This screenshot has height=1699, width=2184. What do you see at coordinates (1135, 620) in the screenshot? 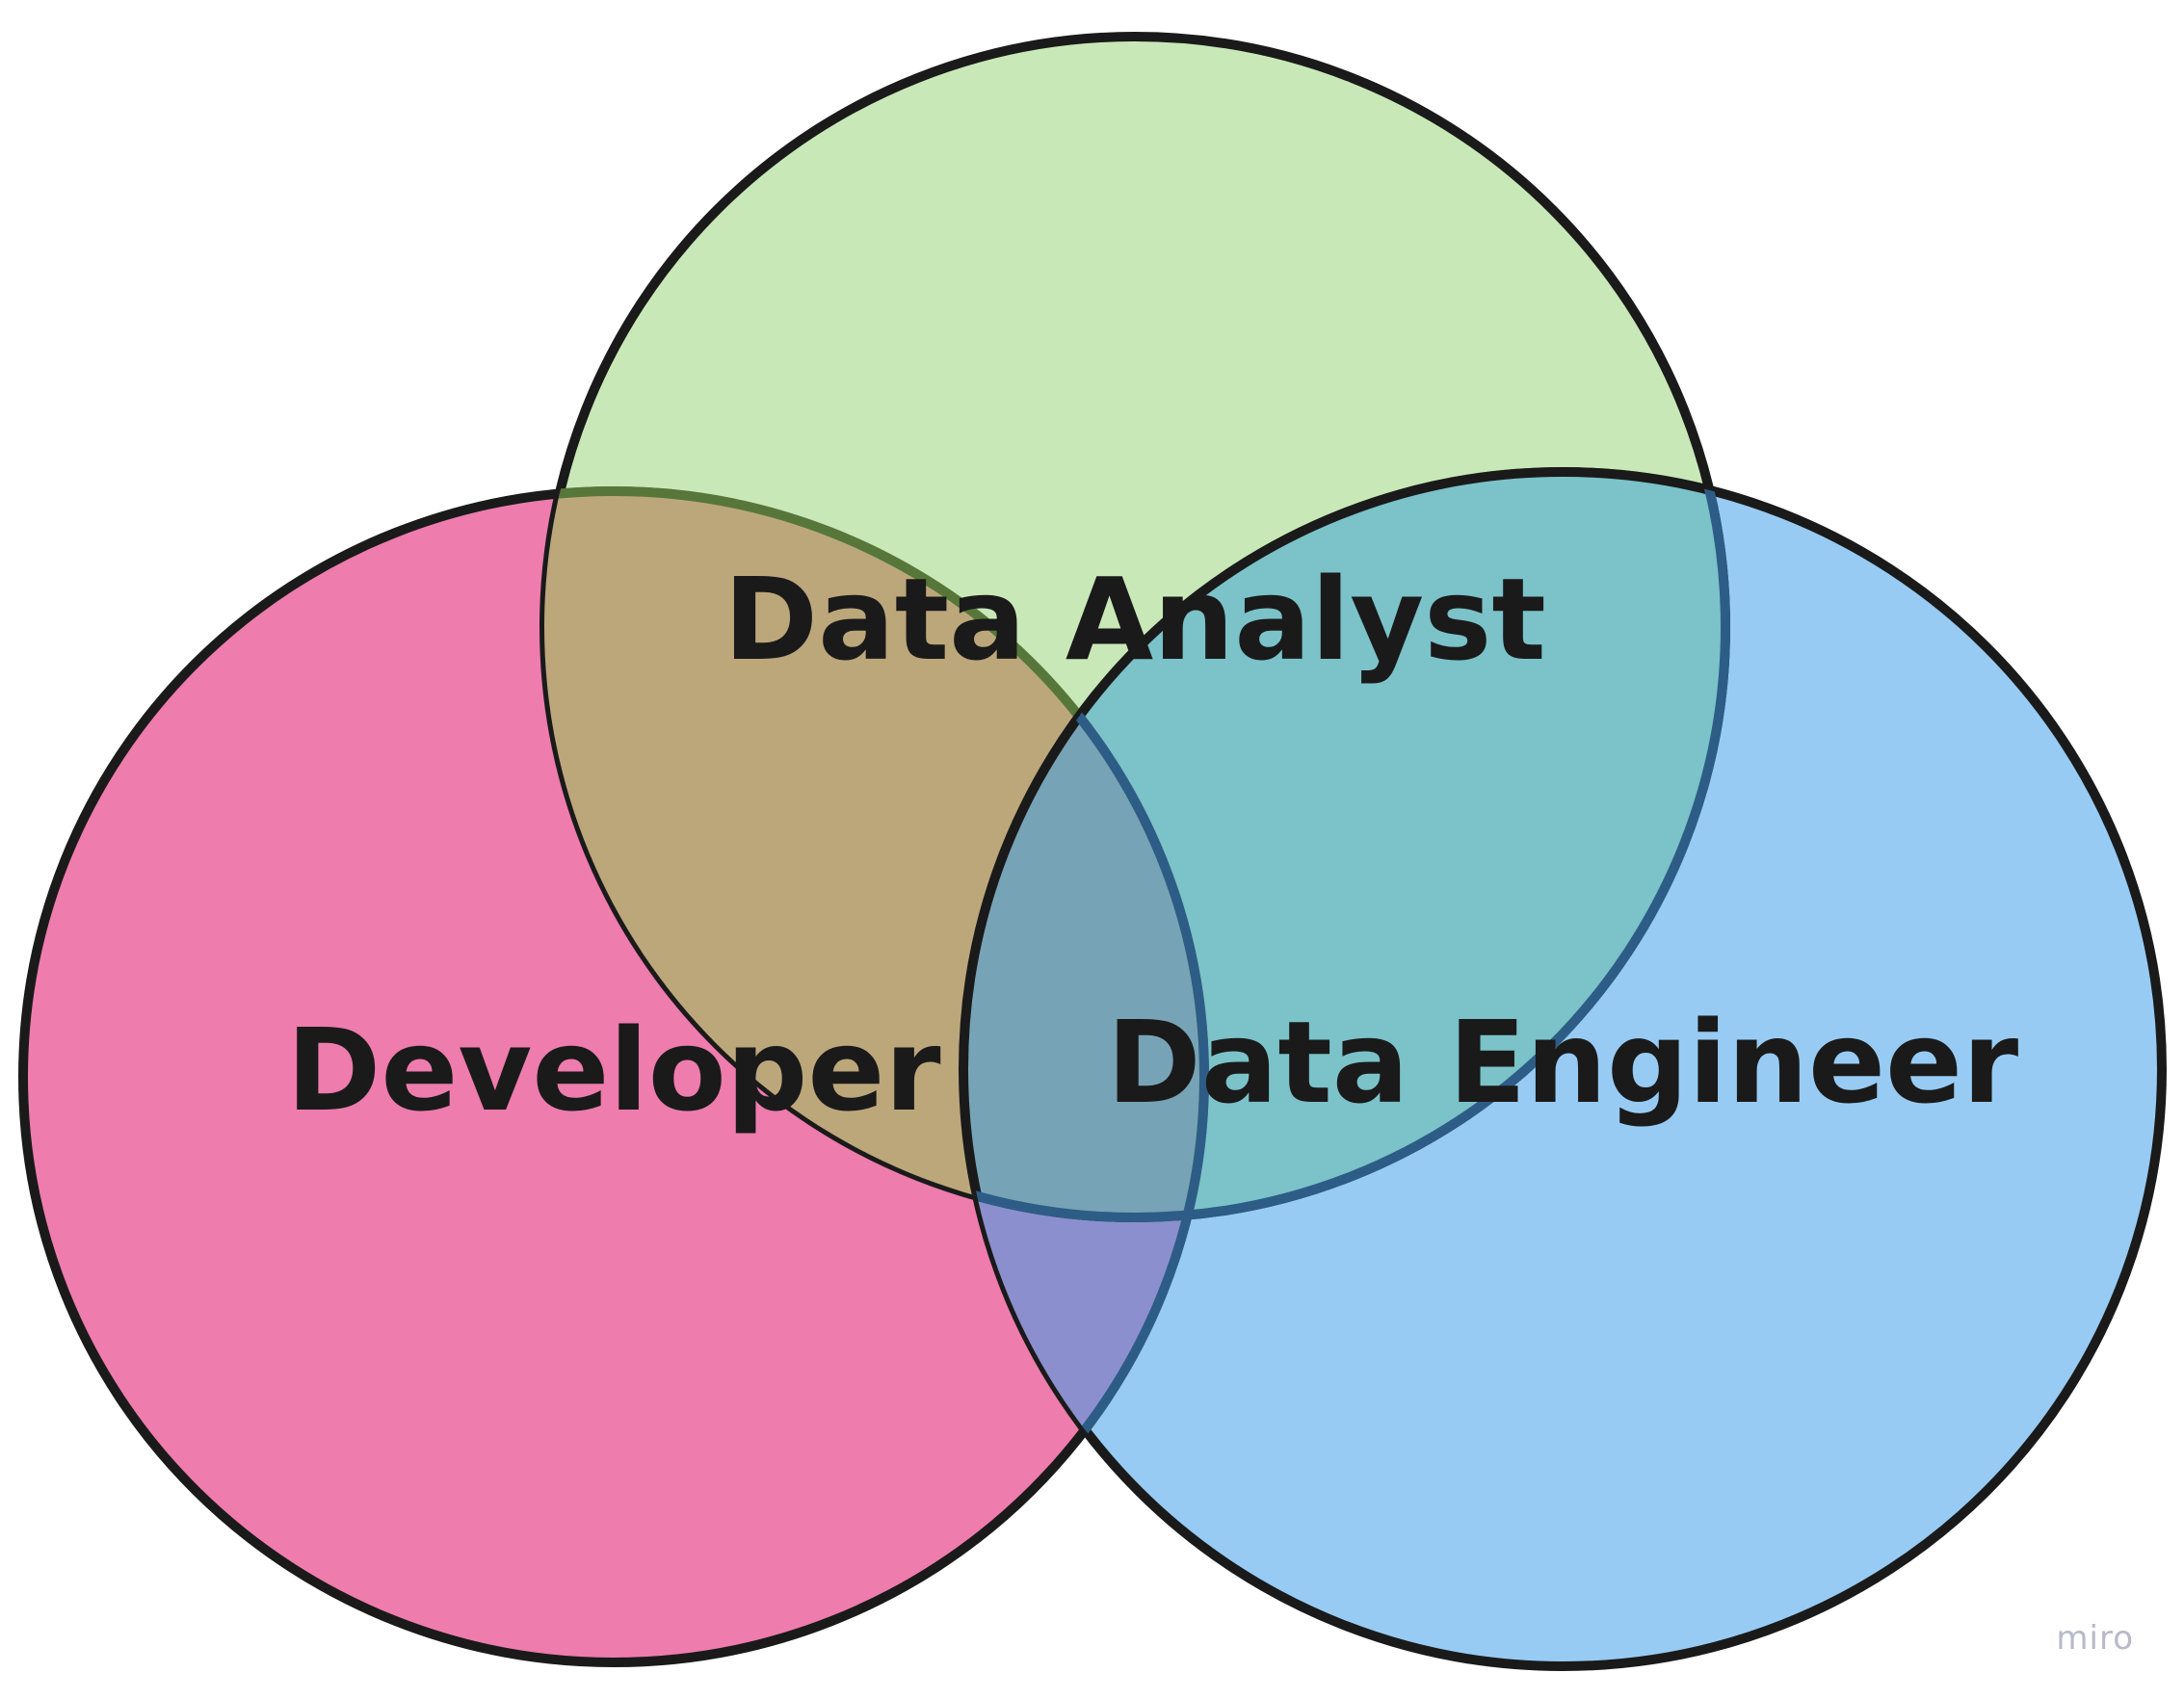
I see `label-data-analyst: Data Analyst` at bounding box center [1135, 620].